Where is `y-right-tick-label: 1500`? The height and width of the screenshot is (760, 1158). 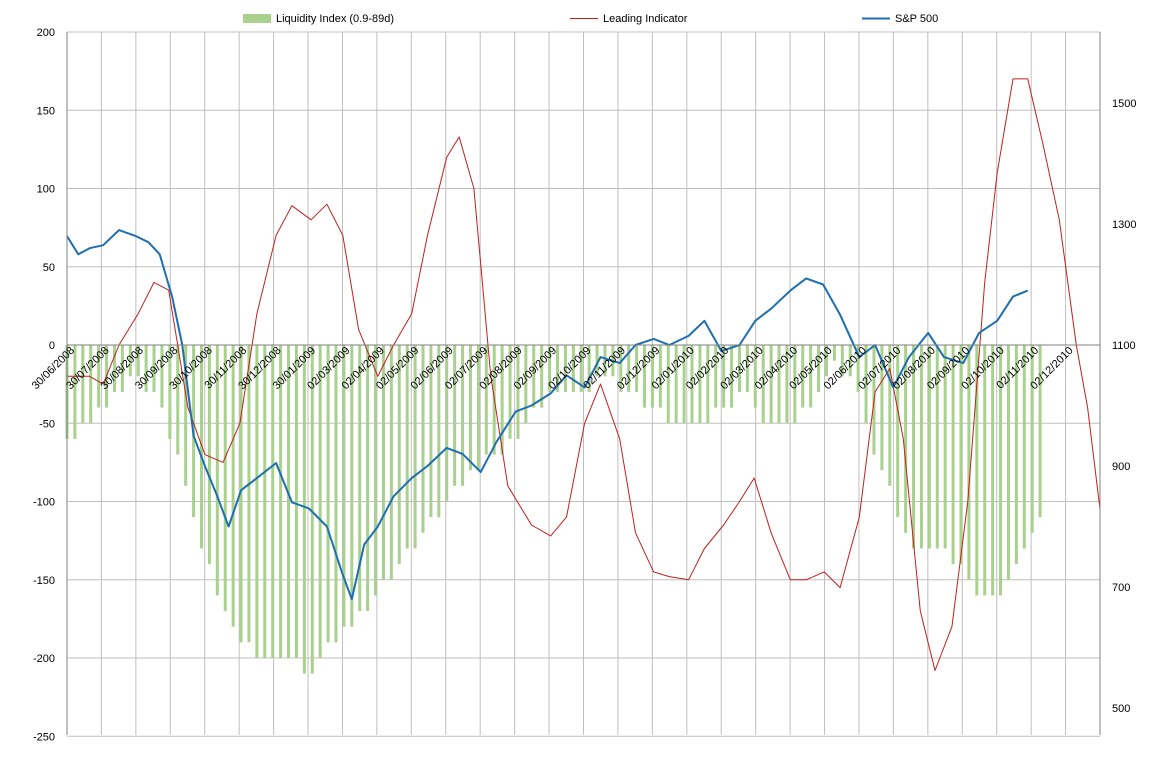
y-right-tick-label: 1500 is located at coordinates (1124, 104).